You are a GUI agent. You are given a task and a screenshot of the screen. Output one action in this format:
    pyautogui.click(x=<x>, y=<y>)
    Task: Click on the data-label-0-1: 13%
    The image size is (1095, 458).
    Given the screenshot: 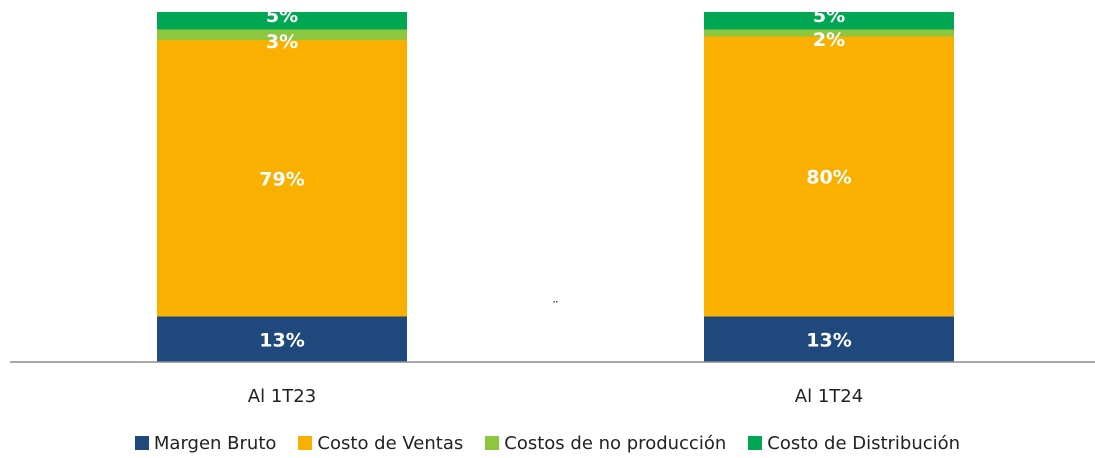 What is the action you would take?
    pyautogui.click(x=828, y=340)
    